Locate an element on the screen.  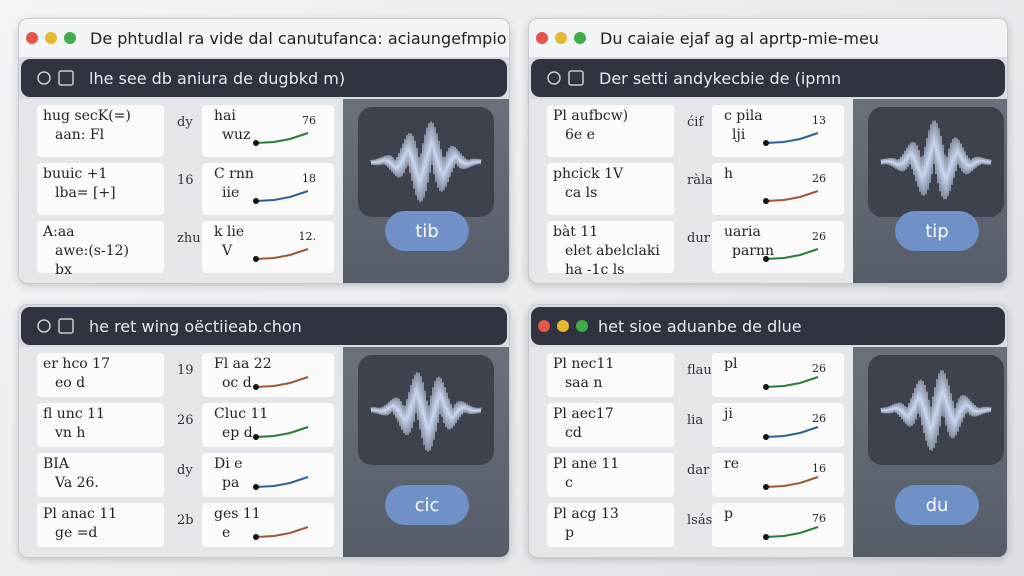
card-line: Pl ane 11 is located at coordinates (586, 464).